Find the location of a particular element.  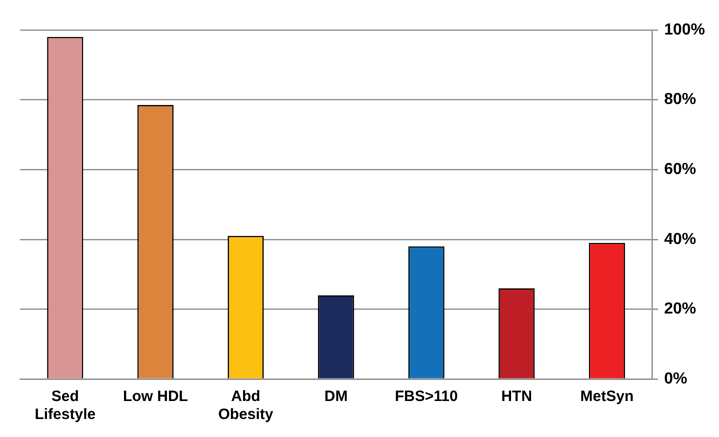

y-tick-label: 80% is located at coordinates (680, 99).